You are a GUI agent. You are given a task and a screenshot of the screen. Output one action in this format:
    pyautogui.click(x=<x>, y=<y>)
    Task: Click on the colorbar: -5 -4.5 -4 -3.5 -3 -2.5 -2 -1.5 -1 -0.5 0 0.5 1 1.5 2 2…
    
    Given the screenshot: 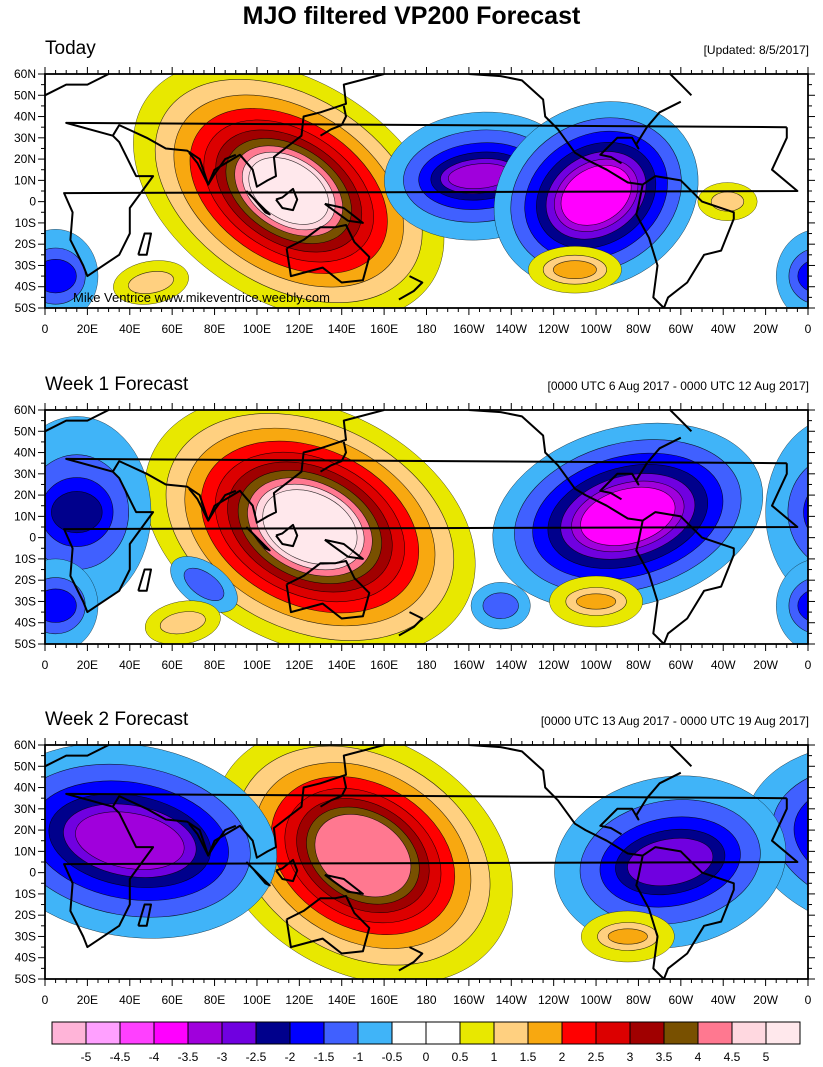 What is the action you would take?
    pyautogui.click(x=426, y=1042)
    